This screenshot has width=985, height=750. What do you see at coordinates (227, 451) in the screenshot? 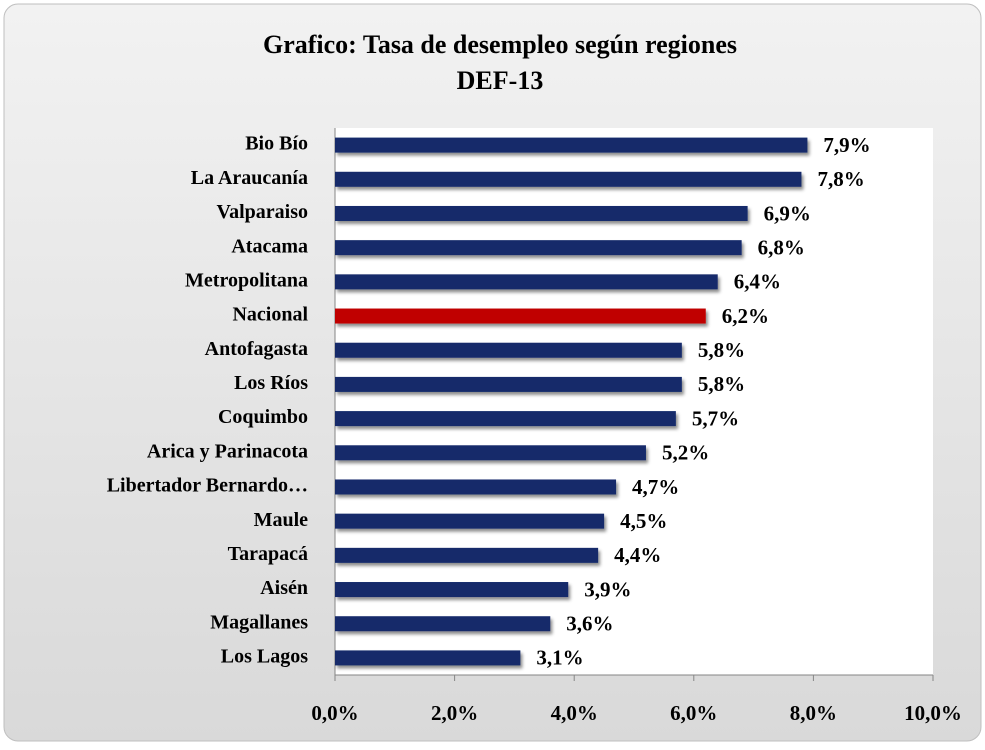
I see `y-tick-label: Arica y Parinacota` at bounding box center [227, 451].